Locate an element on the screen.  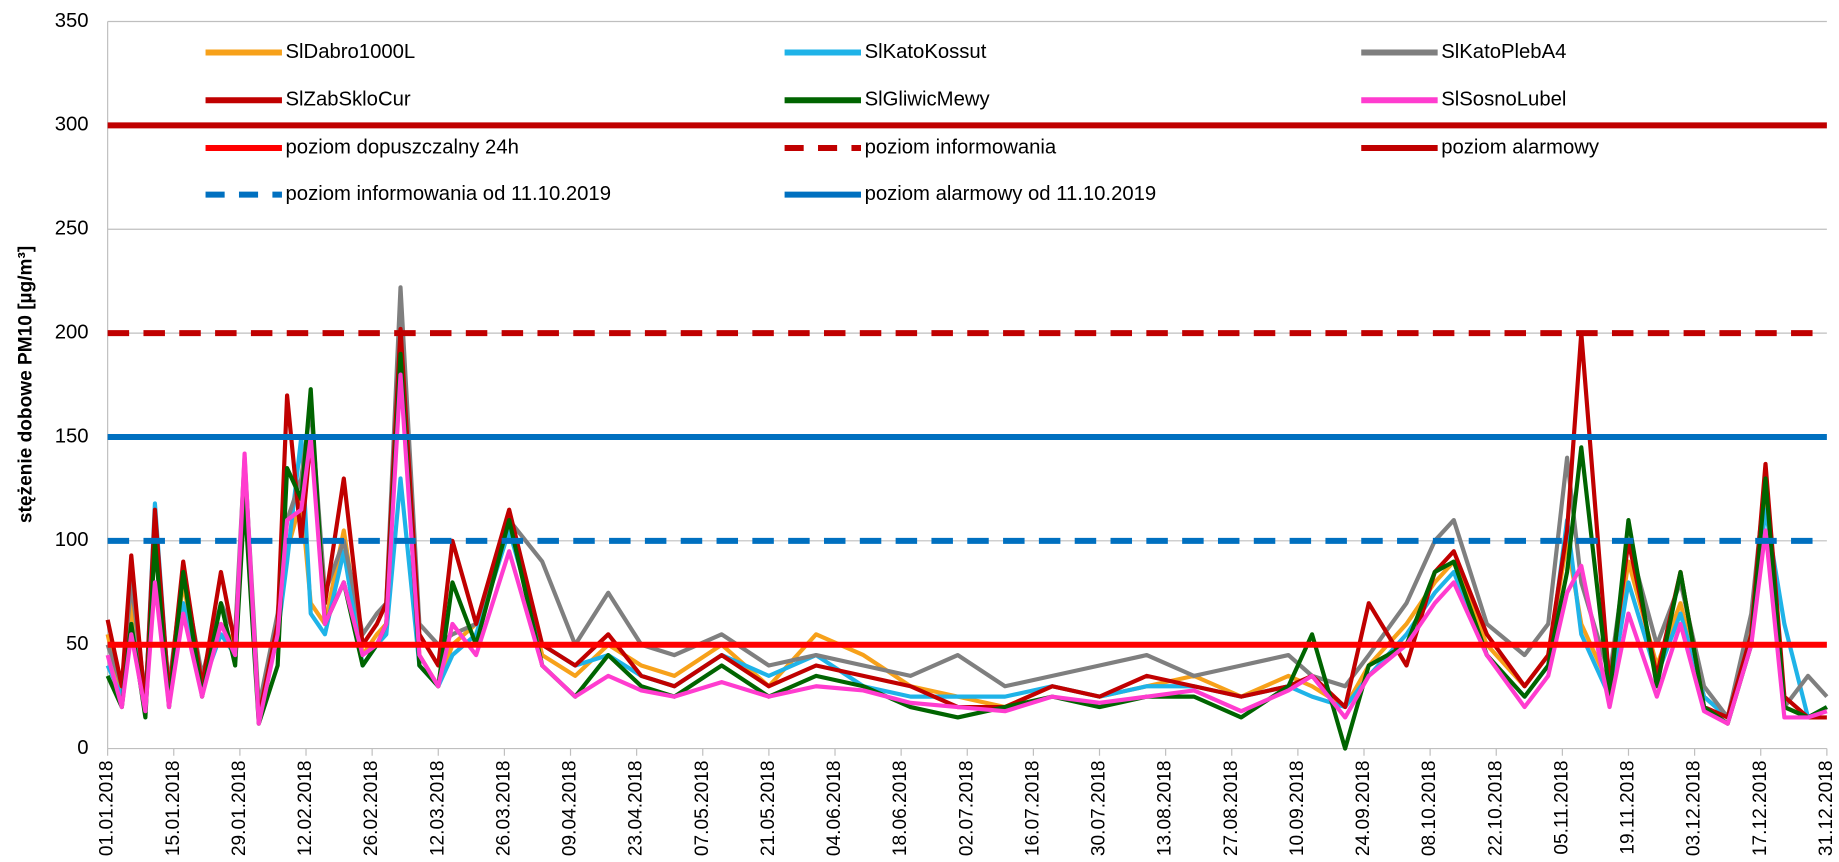
x-tick-label: 01.01.2018 is located at coordinates (107, 809).